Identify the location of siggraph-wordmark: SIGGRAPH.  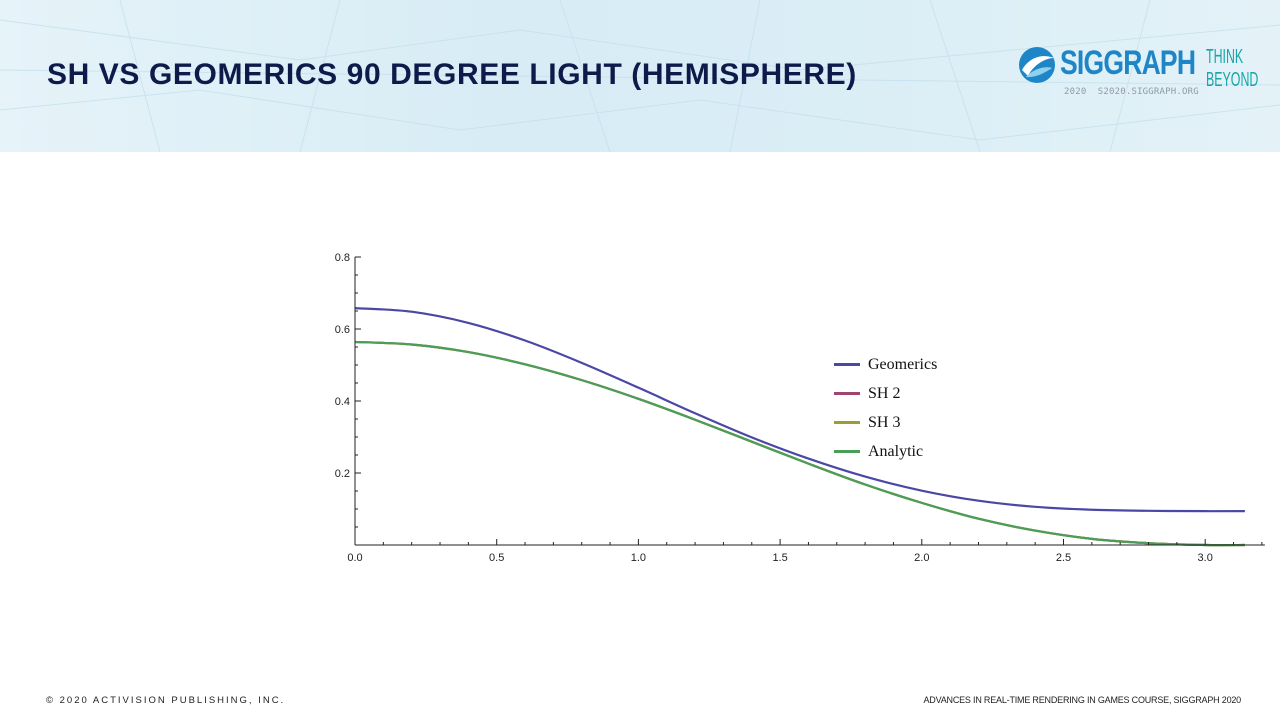
(1128, 63).